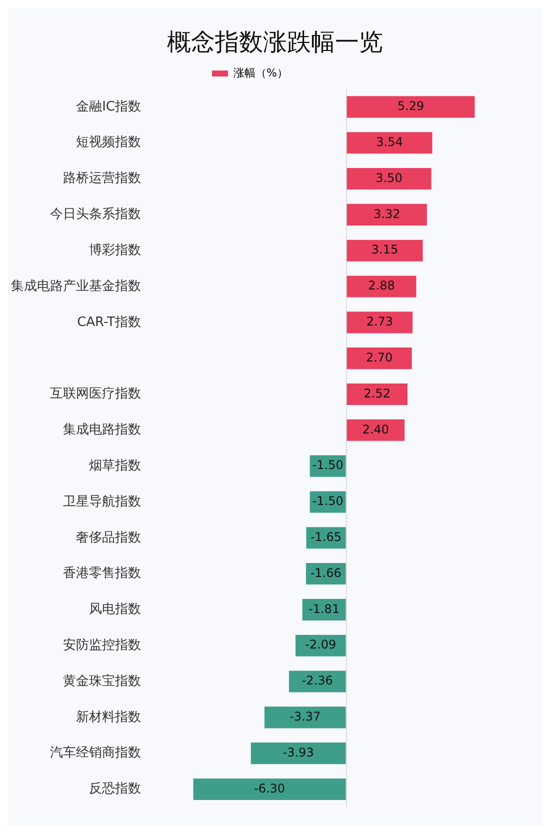  I want to click on data-label: -1.65, so click(326, 537).